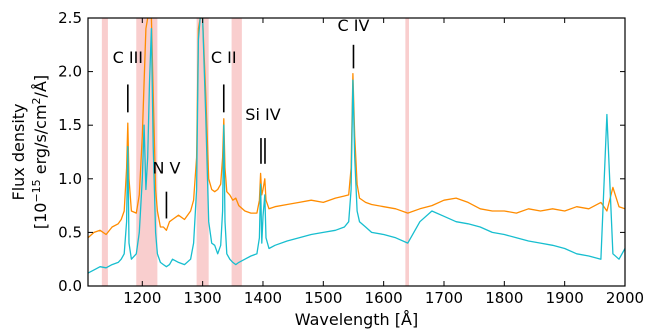 The image size is (649, 331). I want to click on x-tick-label: 1400, so click(263, 298).